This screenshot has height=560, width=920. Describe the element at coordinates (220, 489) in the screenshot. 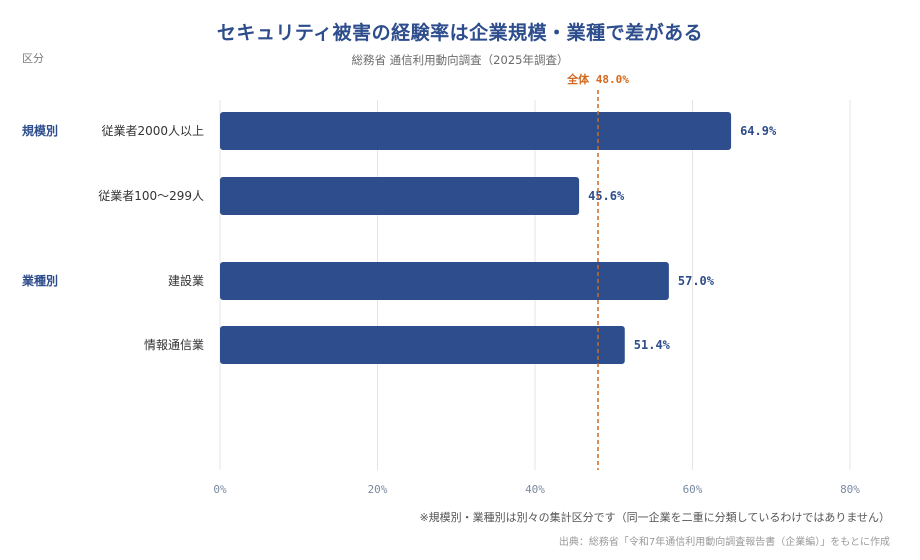

I see `x-tick-label: 0%` at that location.